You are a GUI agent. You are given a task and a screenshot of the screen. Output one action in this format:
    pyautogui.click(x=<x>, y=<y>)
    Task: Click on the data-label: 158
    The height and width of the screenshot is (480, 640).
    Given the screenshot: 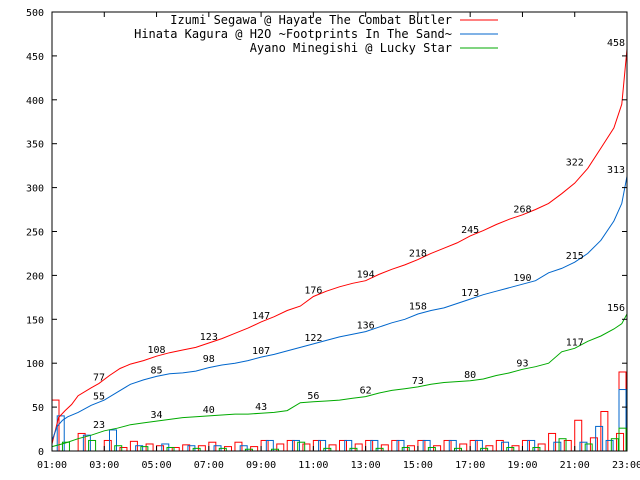 What is the action you would take?
    pyautogui.click(x=418, y=306)
    